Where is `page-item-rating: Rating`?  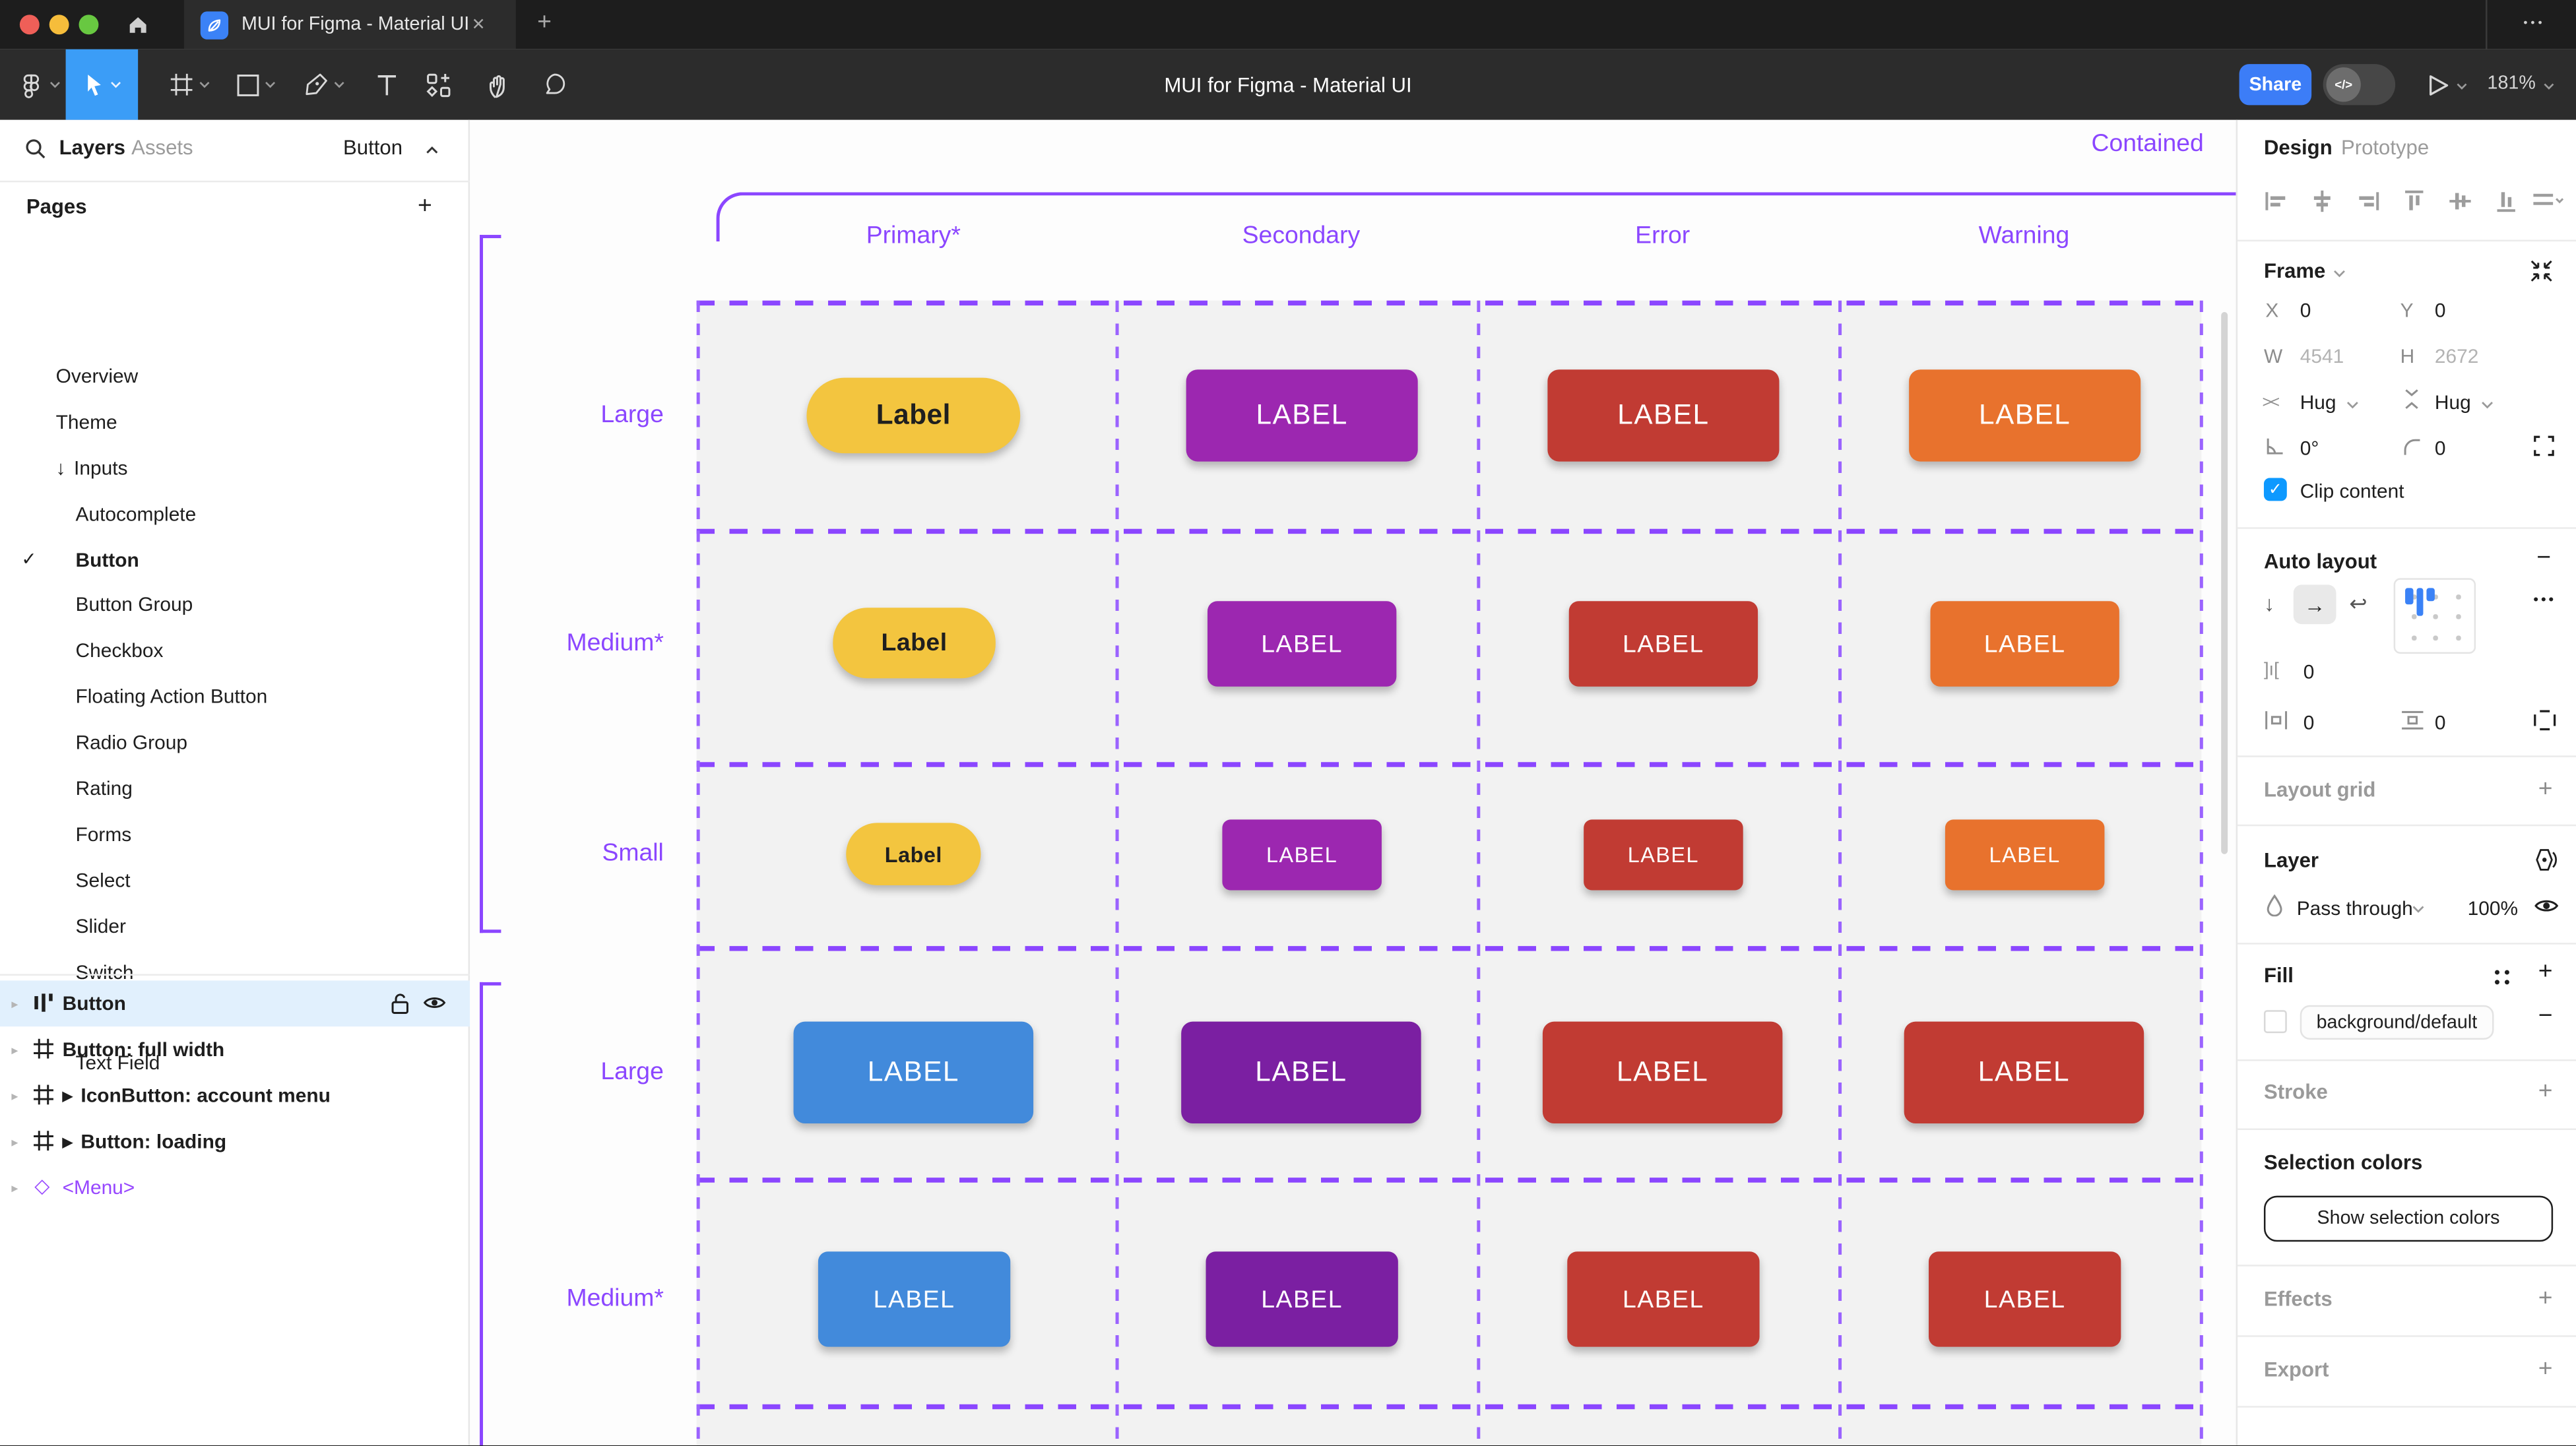
page-item-rating: Rating is located at coordinates (104, 788).